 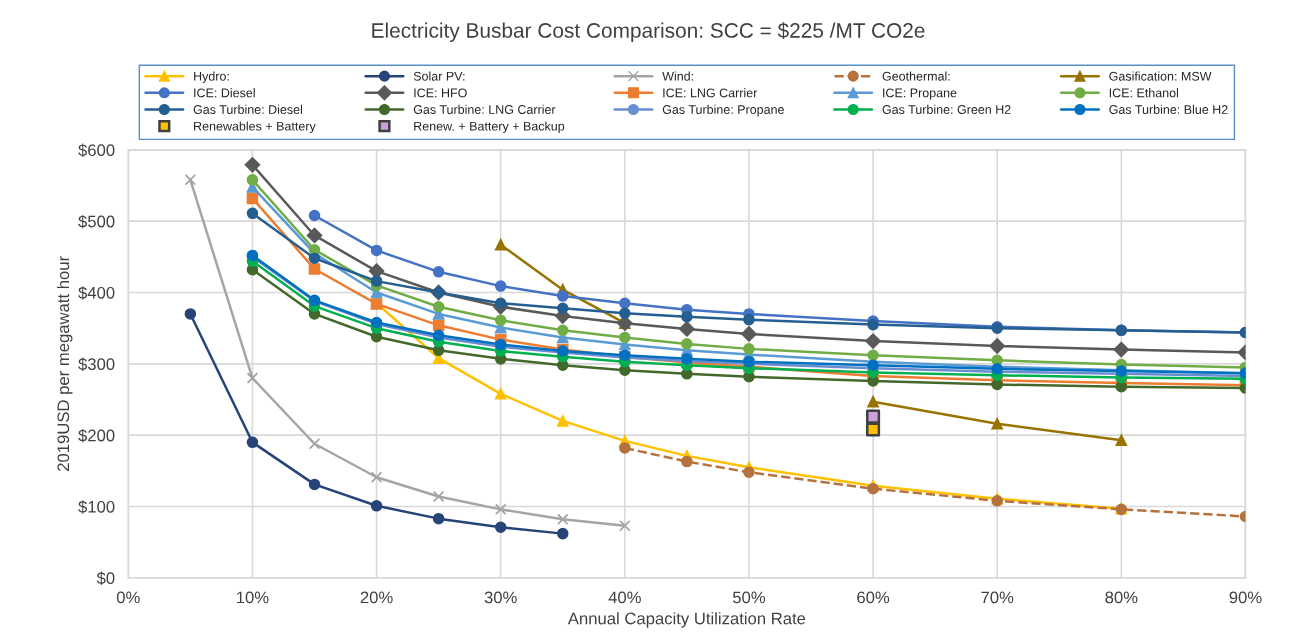 I want to click on legend-label: Gas Turbine: Blue H2, so click(x=1168, y=109).